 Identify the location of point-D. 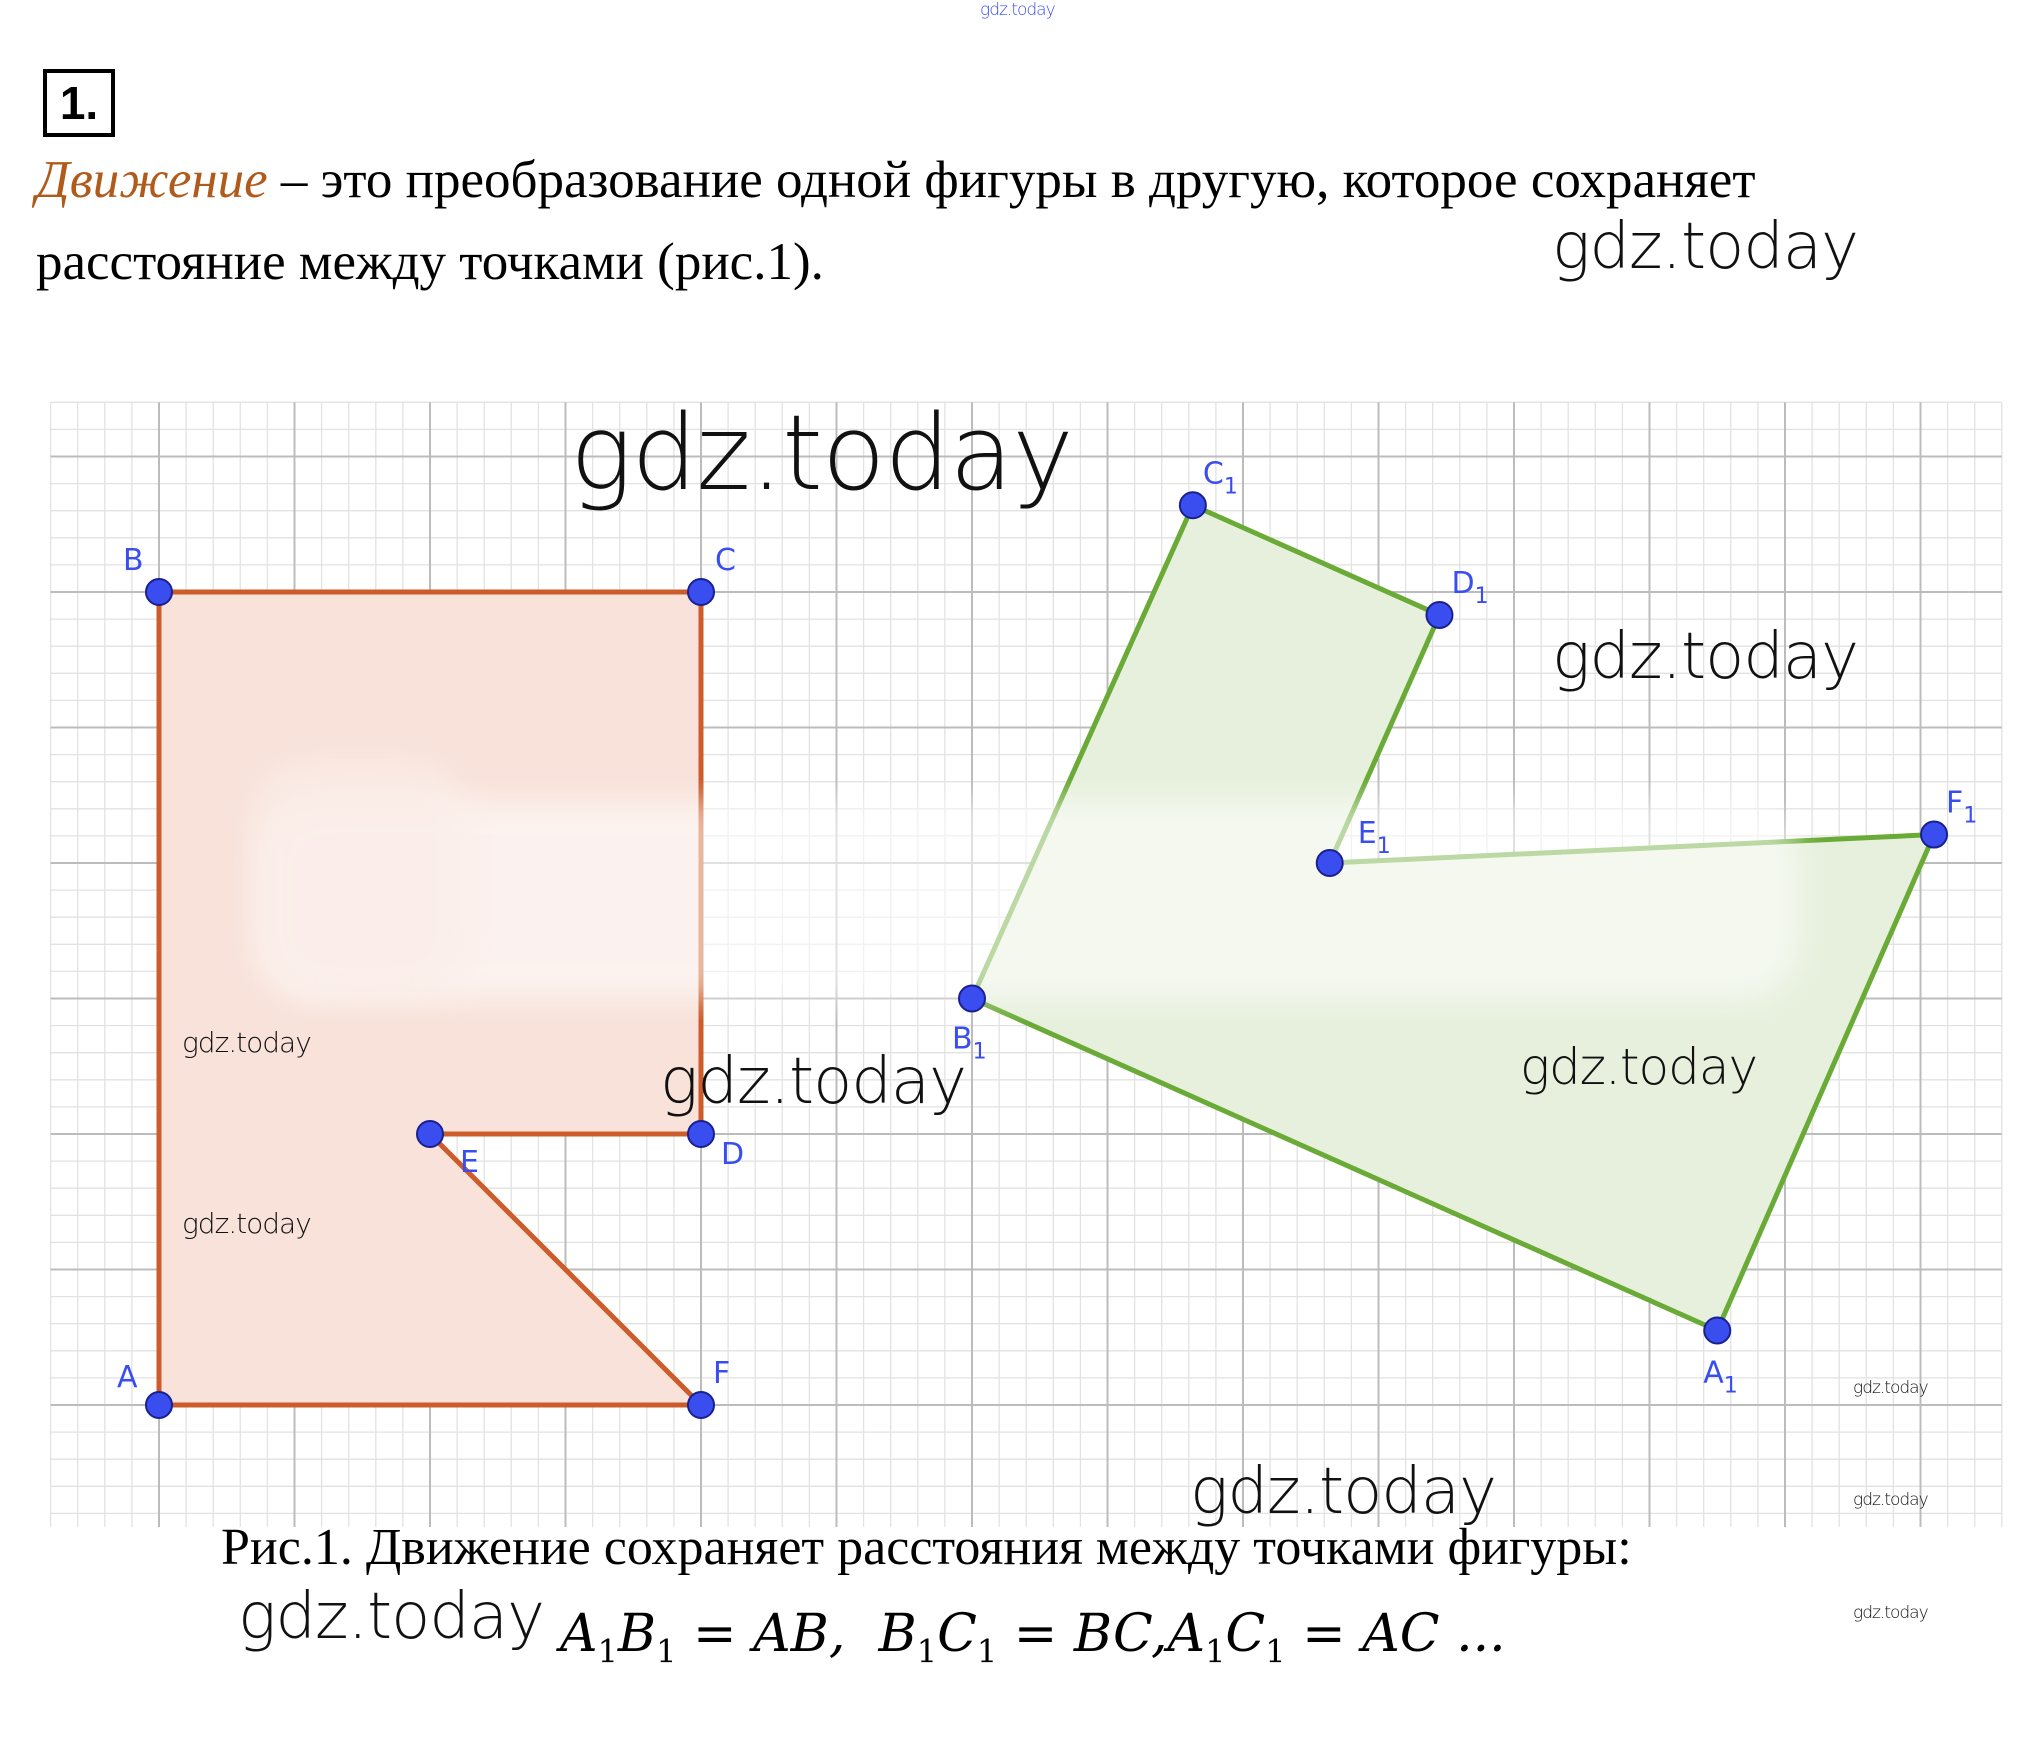
(701, 1134).